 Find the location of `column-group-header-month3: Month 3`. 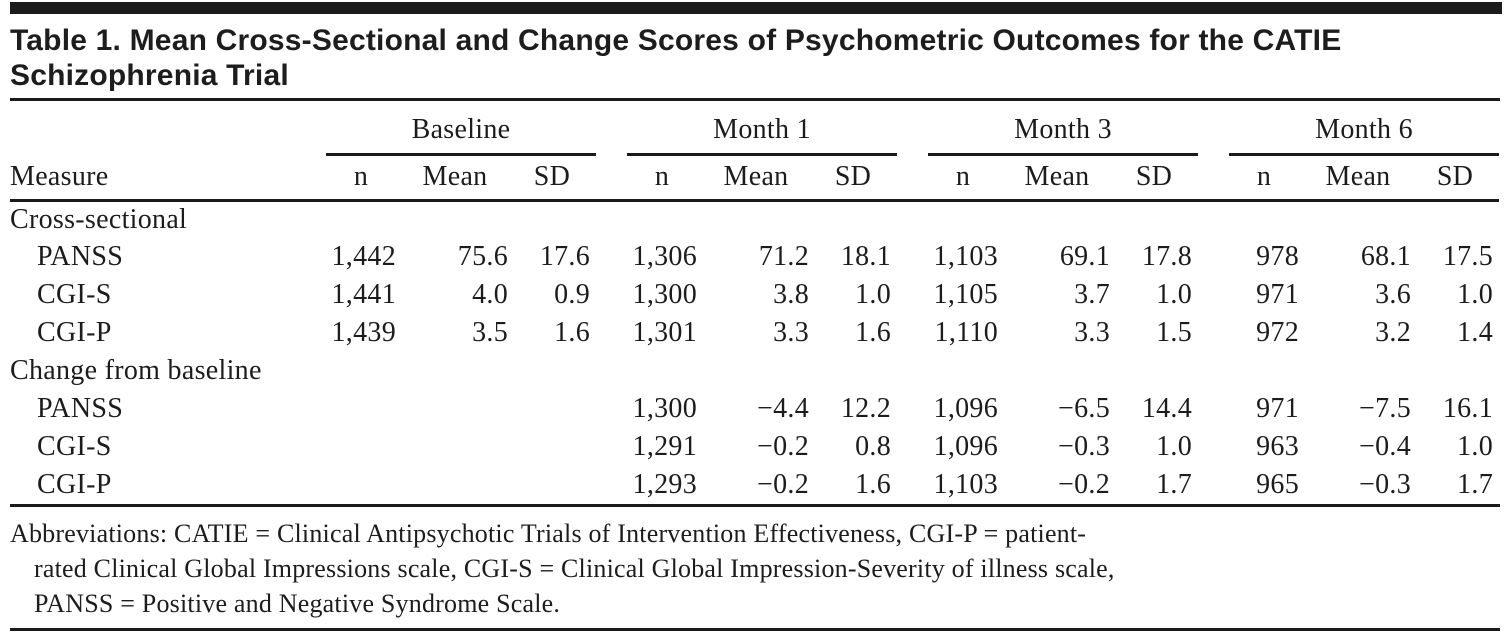

column-group-header-month3: Month 3 is located at coordinates (1063, 128).